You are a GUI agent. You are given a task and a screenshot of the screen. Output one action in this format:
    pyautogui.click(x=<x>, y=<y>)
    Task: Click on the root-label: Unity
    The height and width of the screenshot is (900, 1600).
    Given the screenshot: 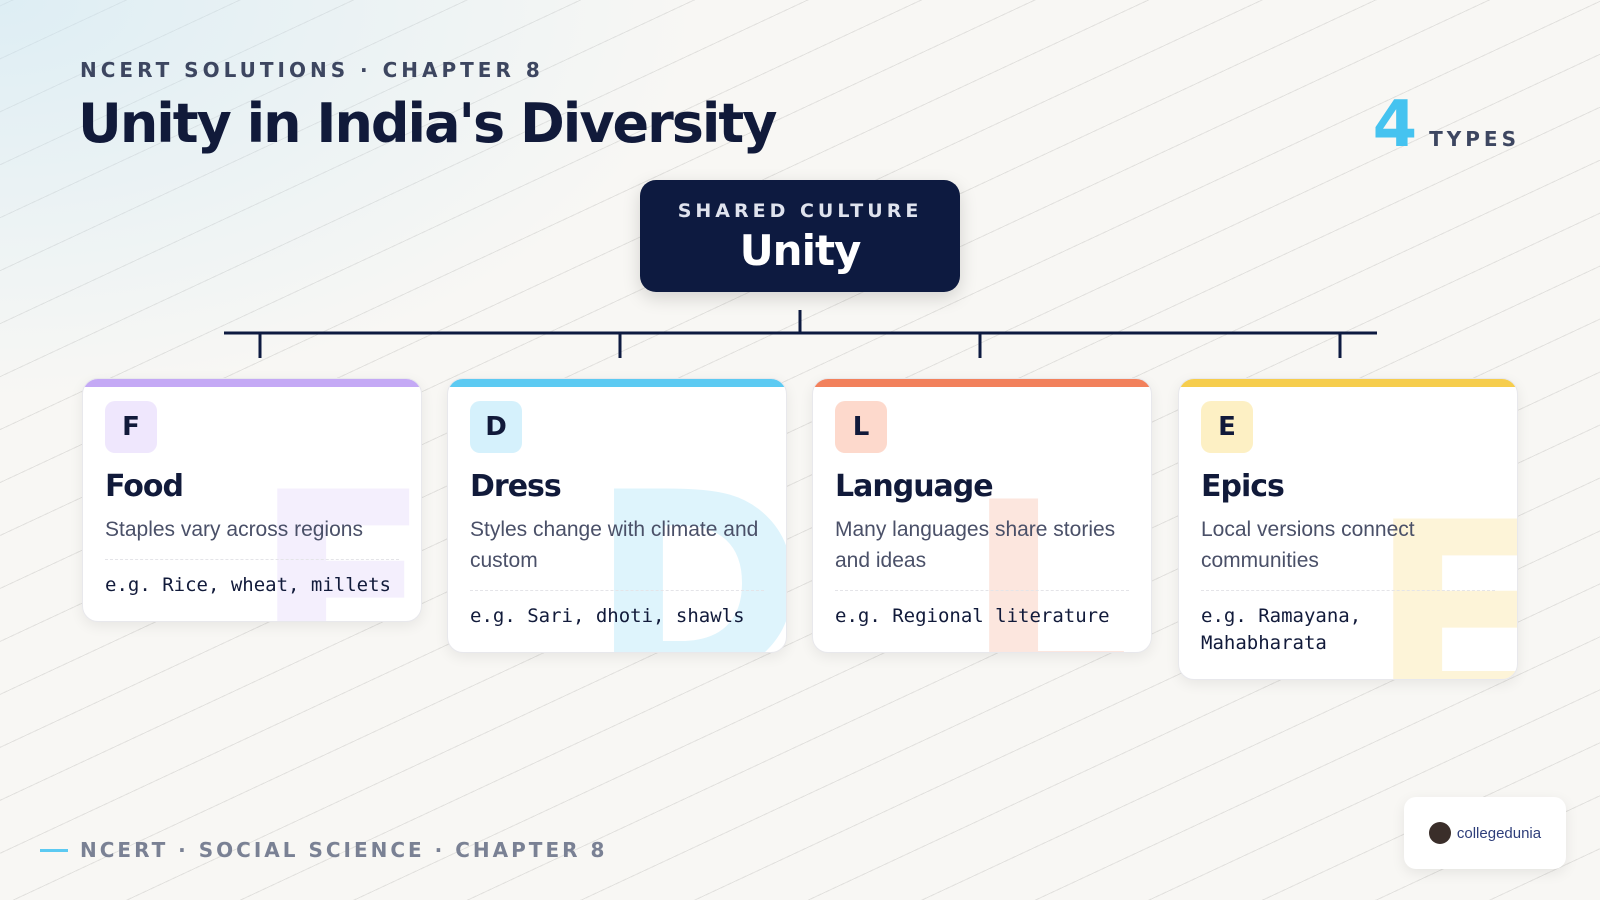 What is the action you would take?
    pyautogui.click(x=800, y=250)
    